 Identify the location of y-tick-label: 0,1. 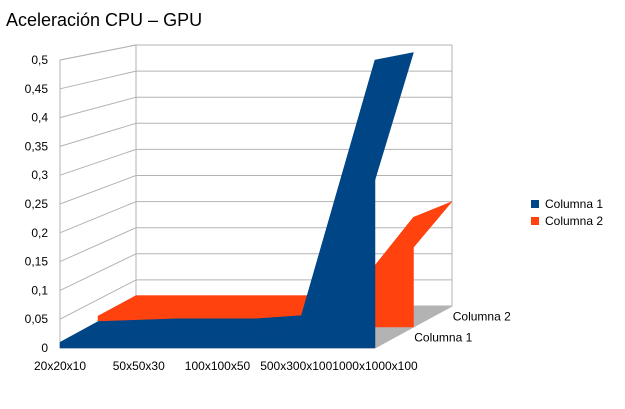
(39, 290).